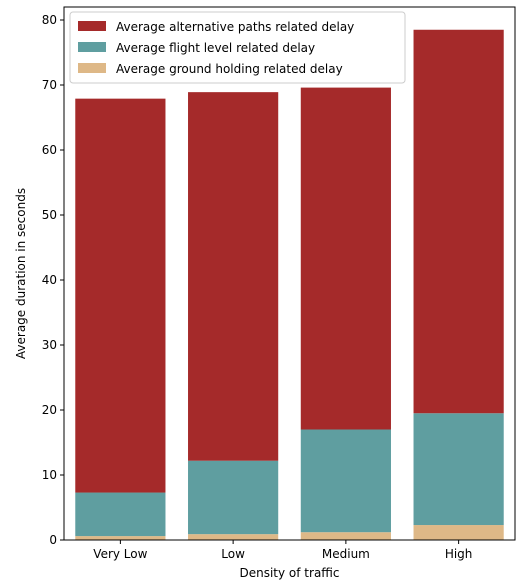 The image size is (525, 583). I want to click on y-tick-label: 50, so click(49, 215).